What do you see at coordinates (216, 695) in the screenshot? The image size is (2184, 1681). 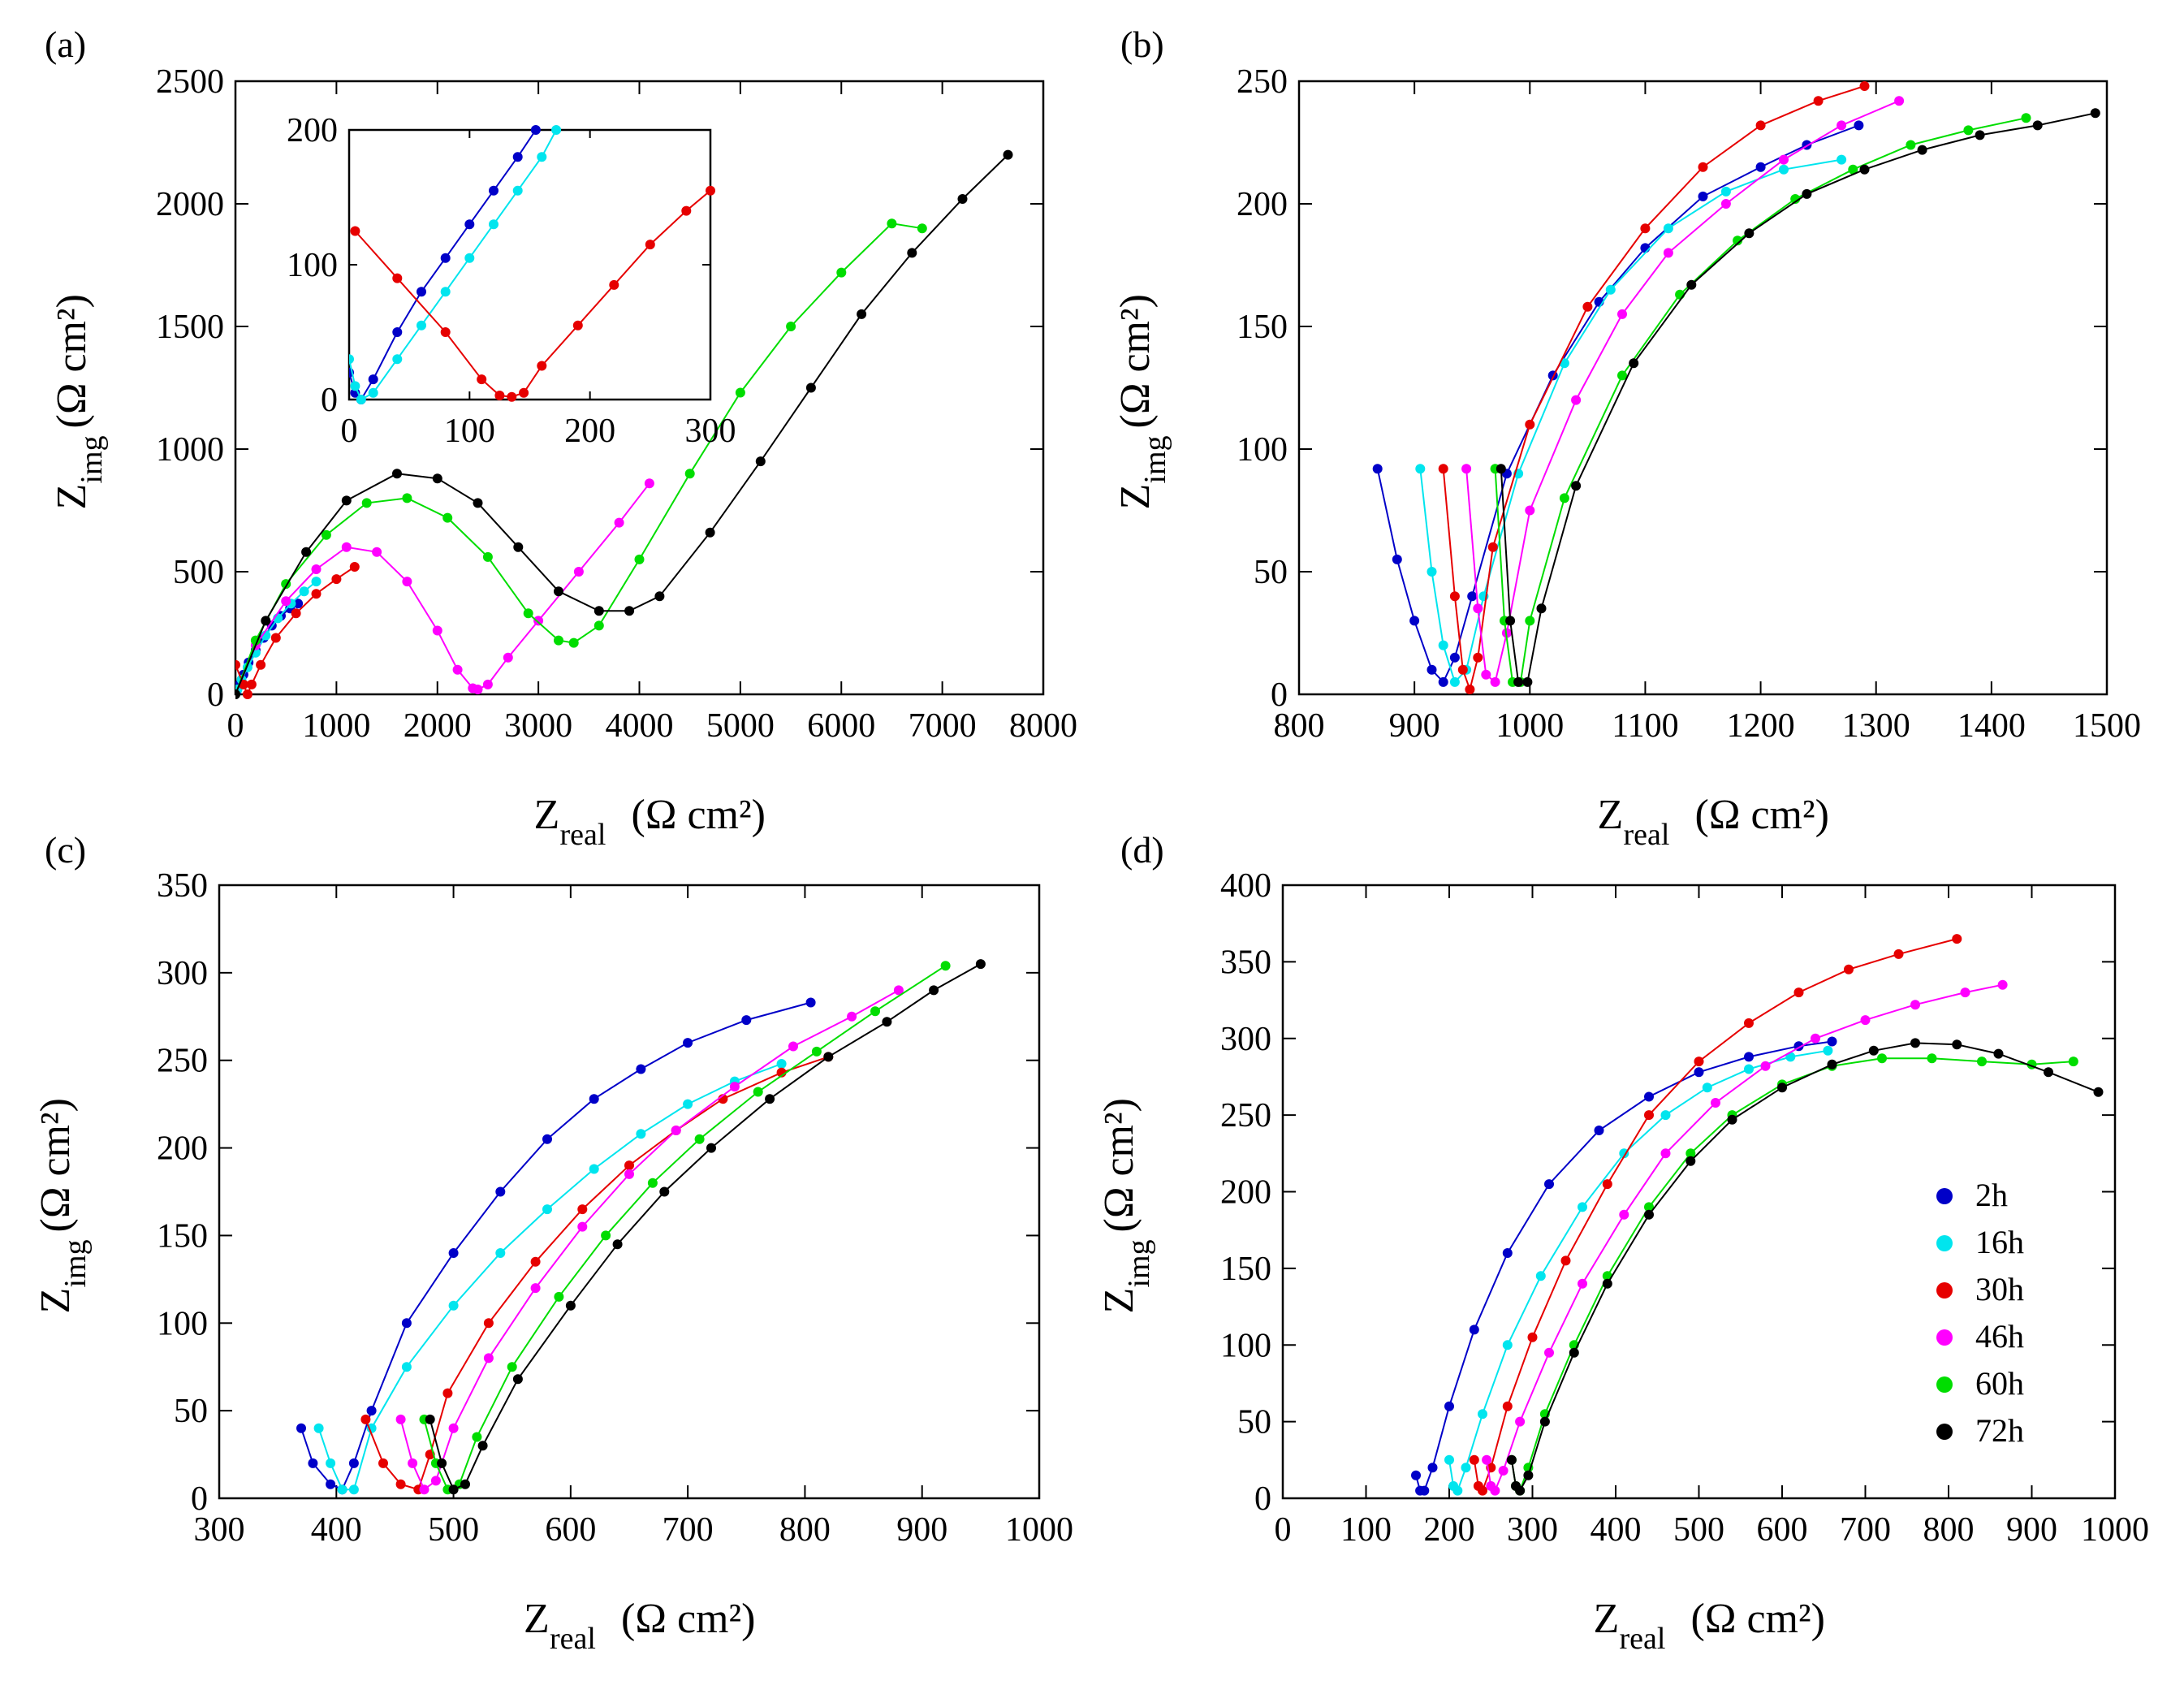 I see `y-tick-label: 0` at bounding box center [216, 695].